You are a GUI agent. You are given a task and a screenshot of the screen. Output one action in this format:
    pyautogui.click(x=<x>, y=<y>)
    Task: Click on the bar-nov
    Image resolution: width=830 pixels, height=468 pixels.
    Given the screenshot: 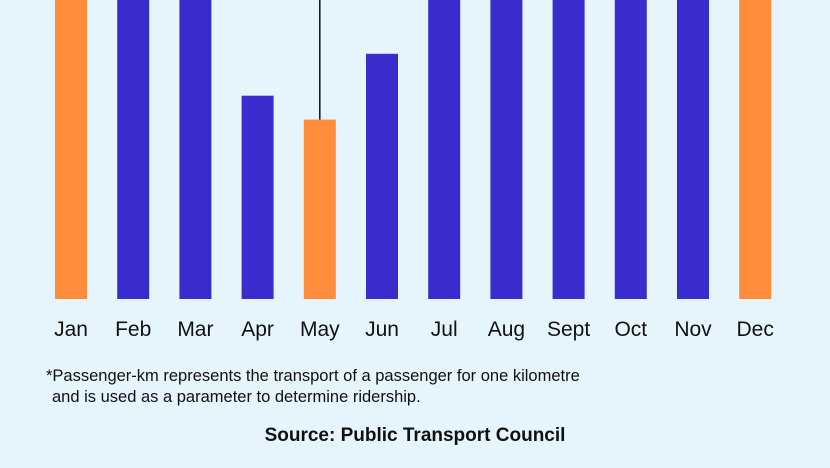 What is the action you would take?
    pyautogui.click(x=693, y=149)
    